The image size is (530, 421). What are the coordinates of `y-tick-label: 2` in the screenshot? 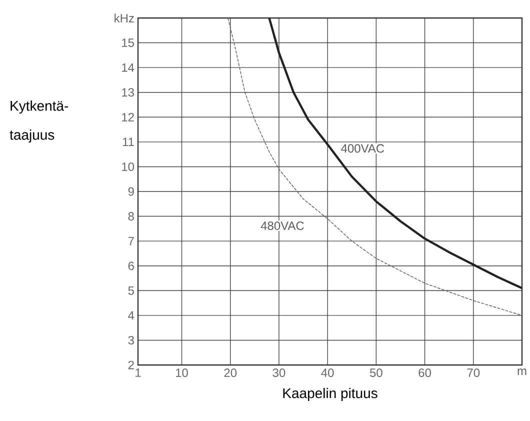 It's located at (131, 365).